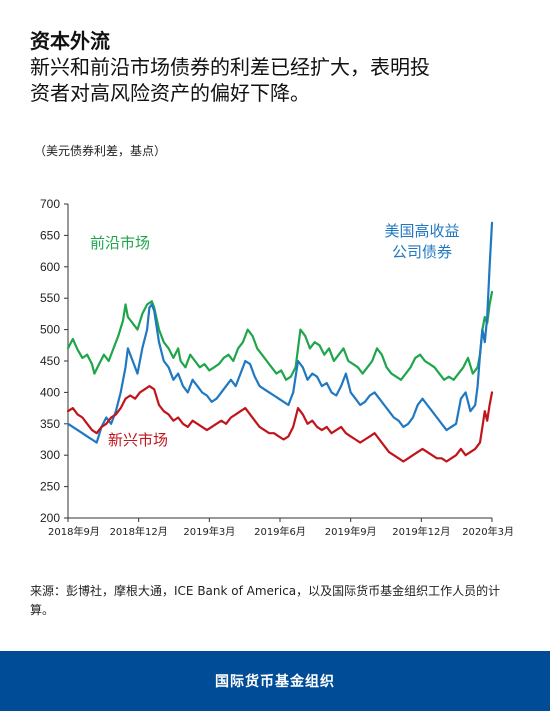  Describe the element at coordinates (50, 455) in the screenshot. I see `y-tick-label: 300` at that location.